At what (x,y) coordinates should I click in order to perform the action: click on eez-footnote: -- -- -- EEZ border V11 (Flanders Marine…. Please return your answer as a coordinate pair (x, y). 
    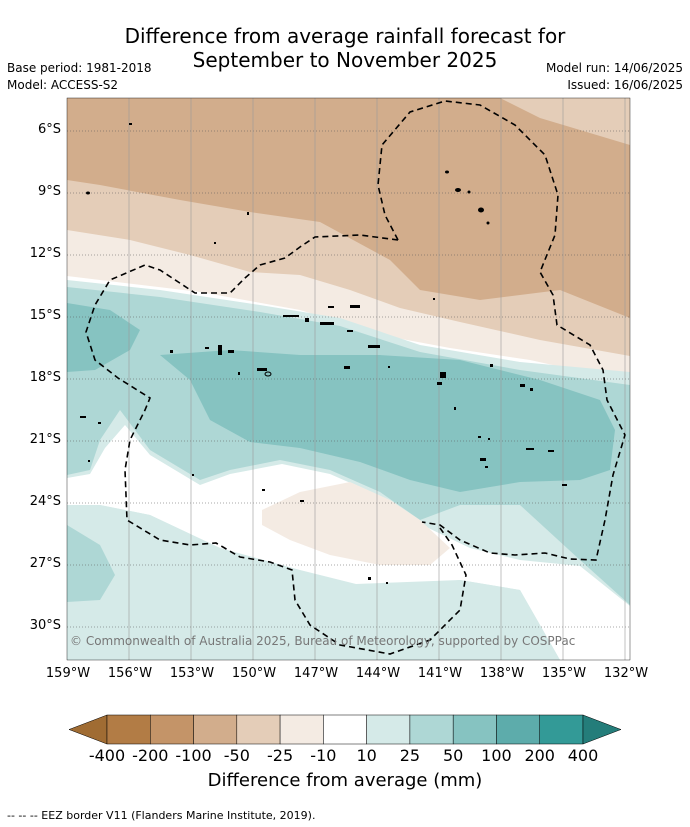
    Looking at the image, I should click on (161, 815).